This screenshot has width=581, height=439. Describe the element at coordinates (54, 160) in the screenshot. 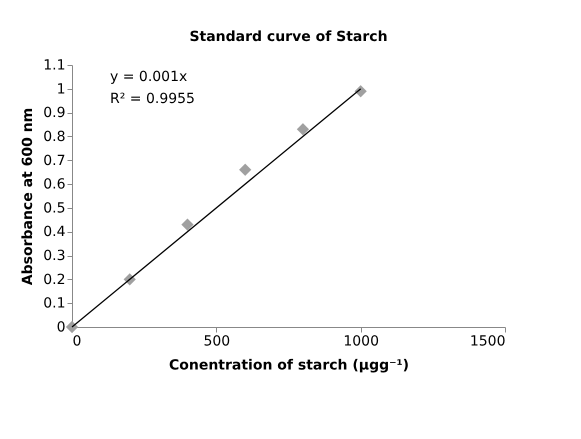

I see `y-tick-label: 0.7` at that location.